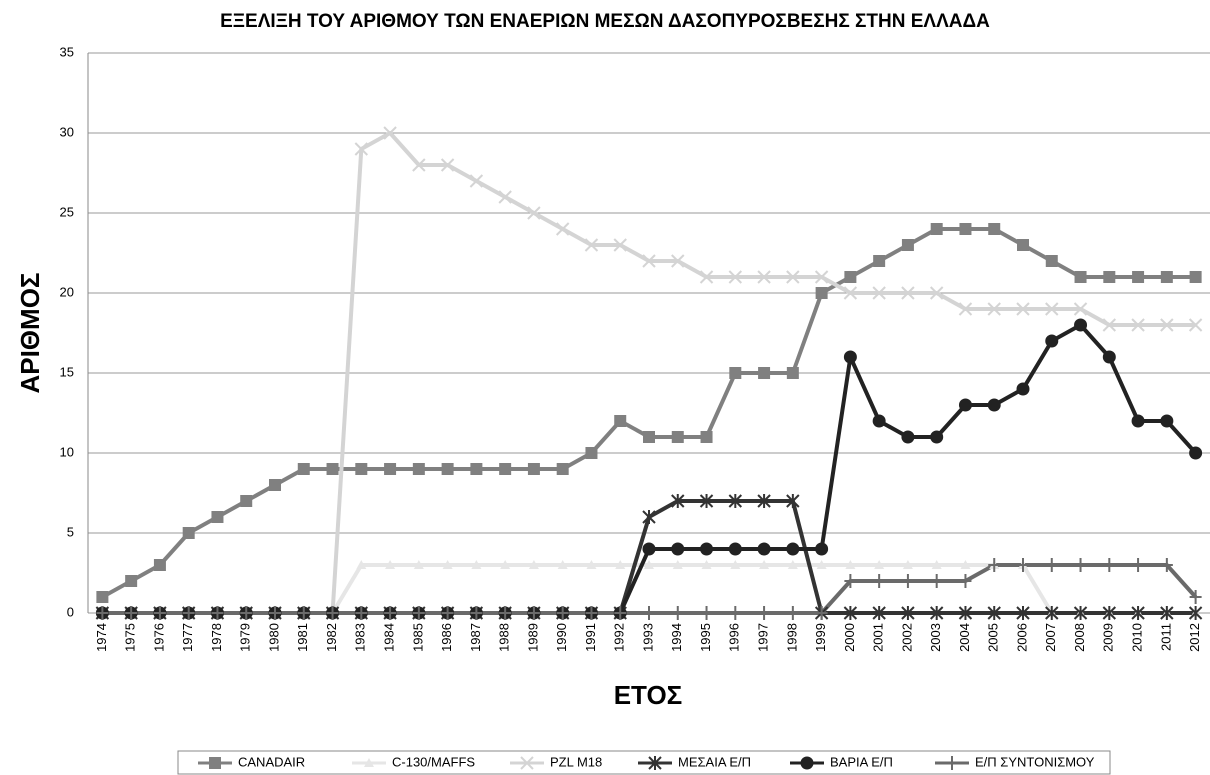 This screenshot has height=775, width=1210. I want to click on x-tick-label: 2002, so click(906, 637).